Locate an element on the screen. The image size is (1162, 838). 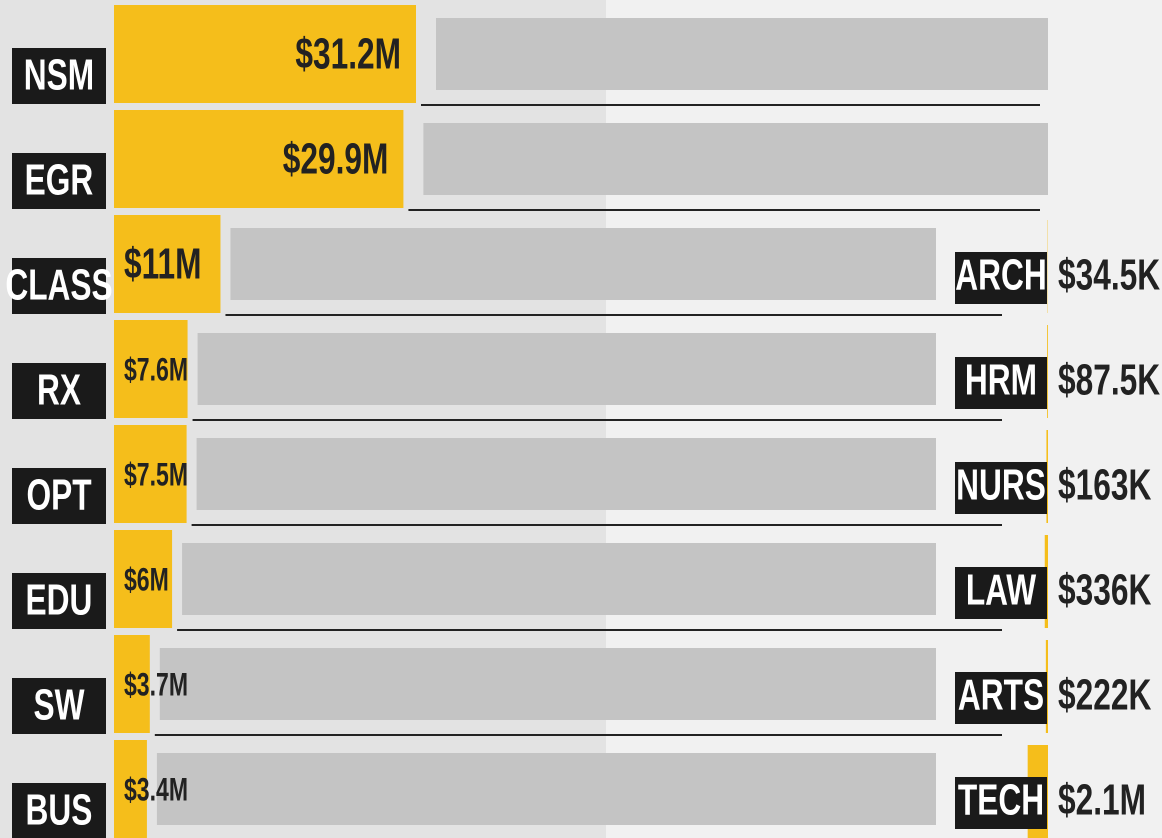
category-label-group: HRM is located at coordinates (1001, 380).